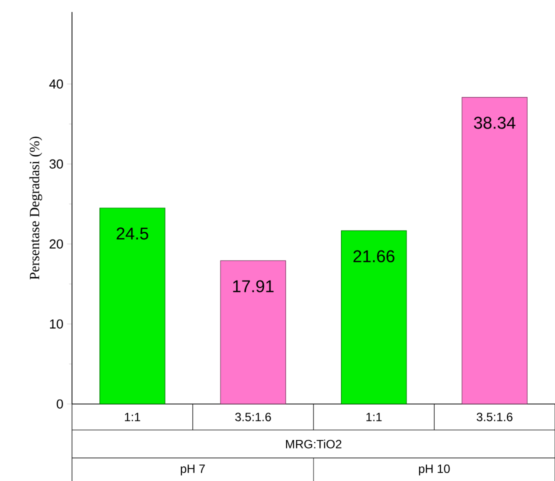  I want to click on y-tick-label: 10, so click(56, 324).